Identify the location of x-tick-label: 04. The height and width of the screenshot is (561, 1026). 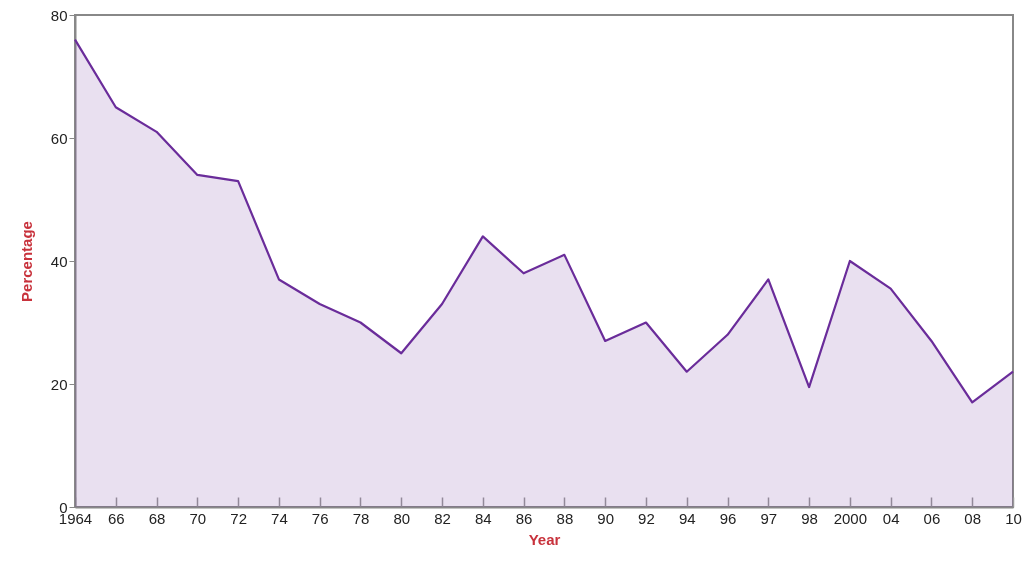
(891, 518).